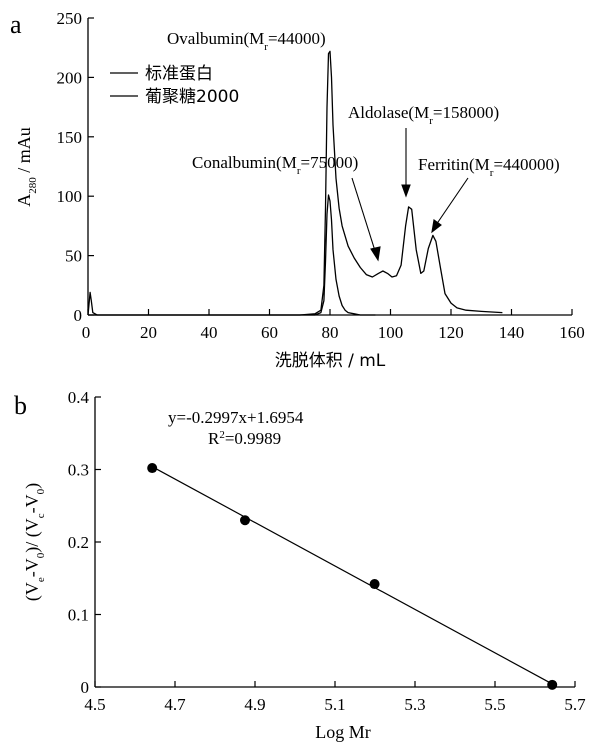 The image size is (598, 744). I want to click on arrow-ferritin, so click(452, 201).